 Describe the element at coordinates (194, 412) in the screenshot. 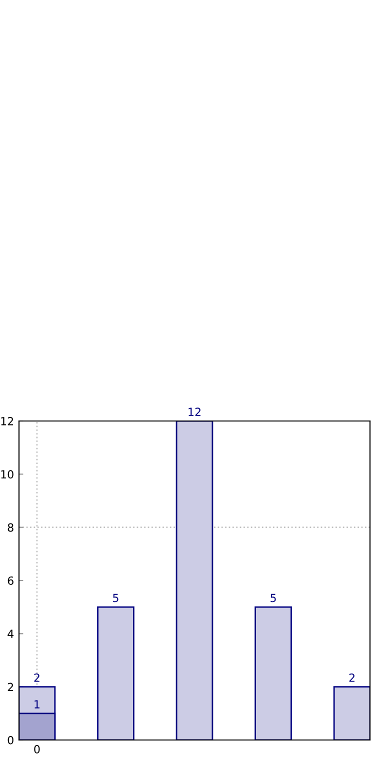

I see `data-label: 12` at that location.